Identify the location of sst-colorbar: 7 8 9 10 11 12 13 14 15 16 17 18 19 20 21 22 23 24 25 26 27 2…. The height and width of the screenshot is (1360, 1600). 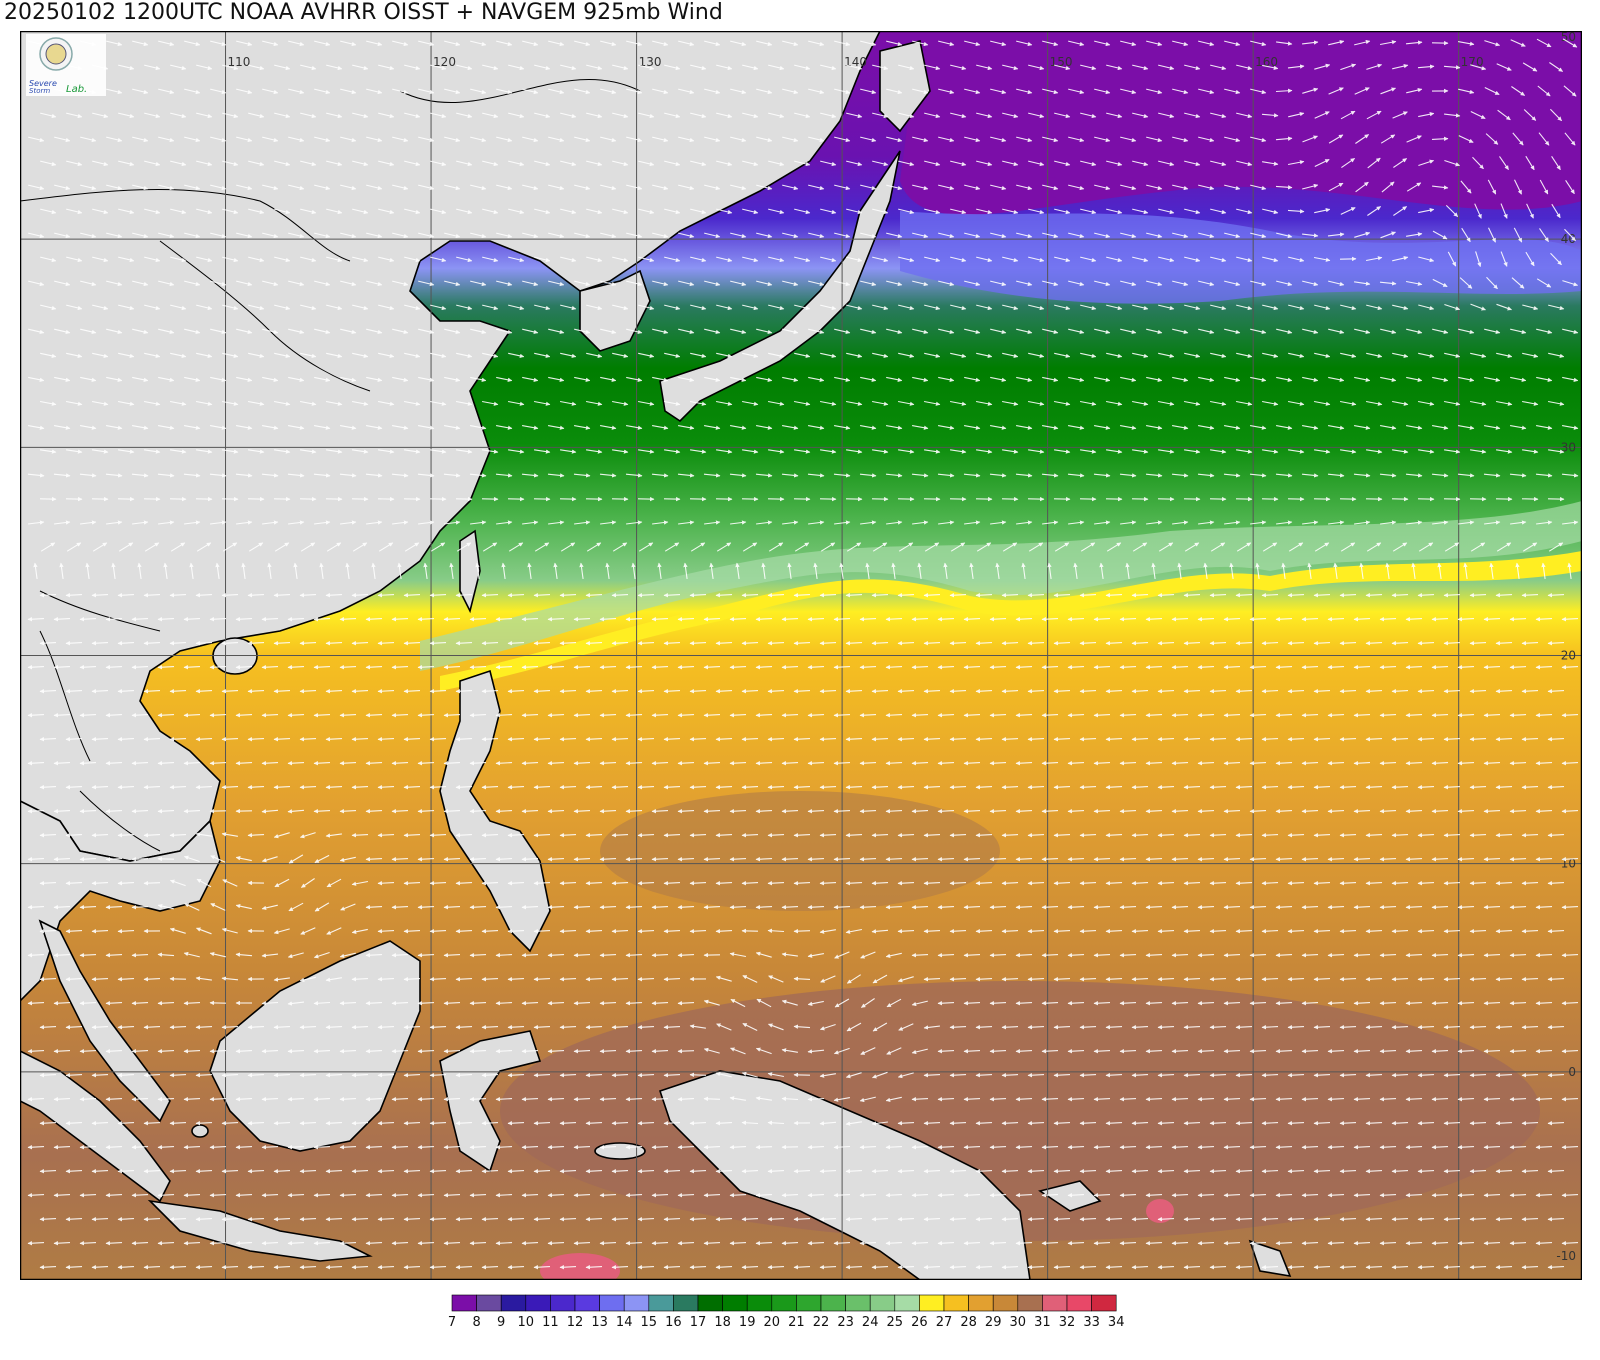
(786, 1312).